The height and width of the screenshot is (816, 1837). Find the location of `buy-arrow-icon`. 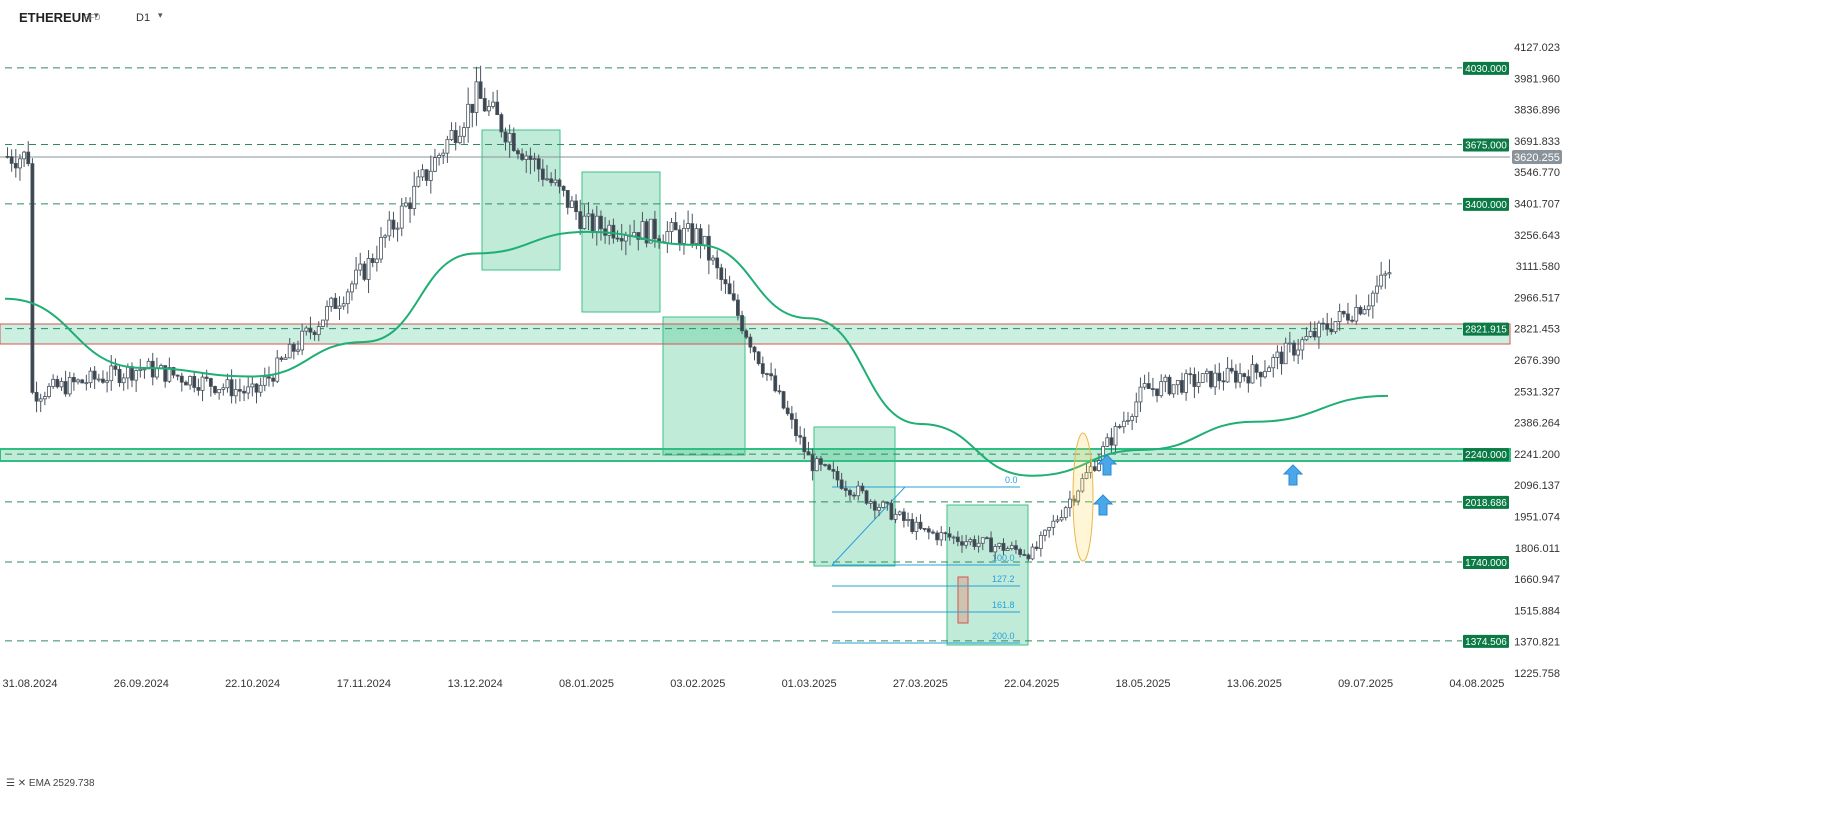

buy-arrow-icon is located at coordinates (1293, 475).